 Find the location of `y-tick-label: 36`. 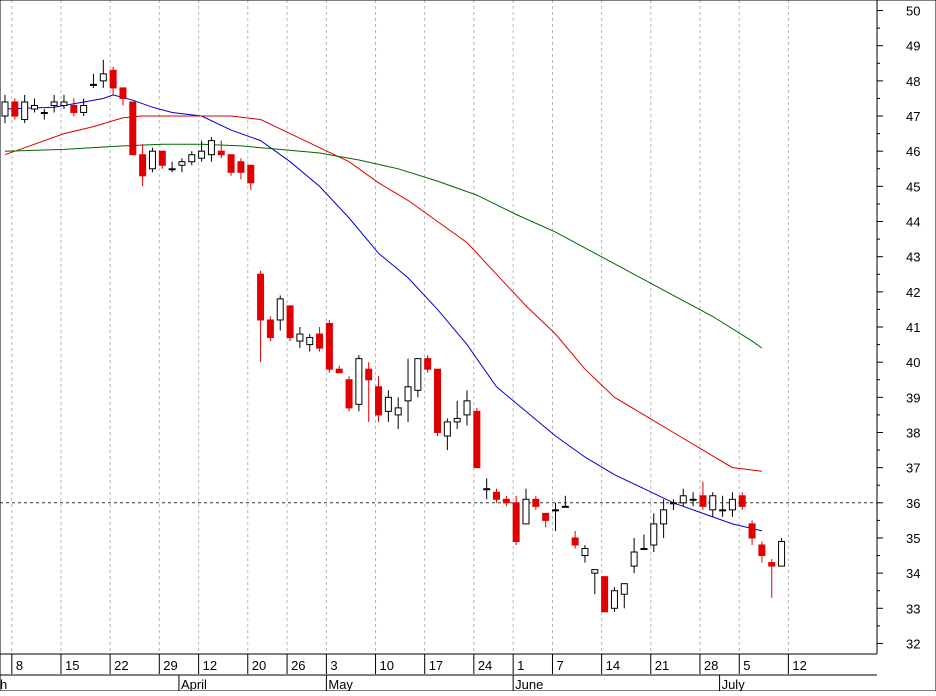

y-tick-label: 36 is located at coordinates (913, 503).